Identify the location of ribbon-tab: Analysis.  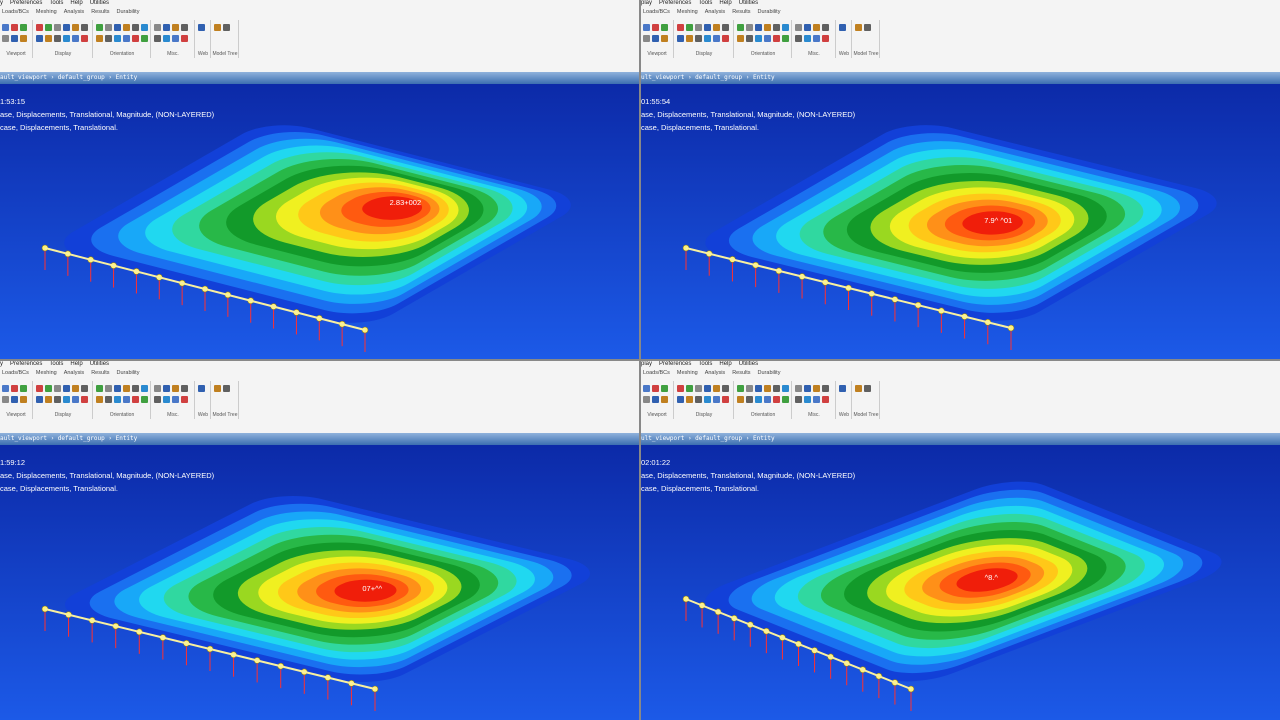
(715, 12).